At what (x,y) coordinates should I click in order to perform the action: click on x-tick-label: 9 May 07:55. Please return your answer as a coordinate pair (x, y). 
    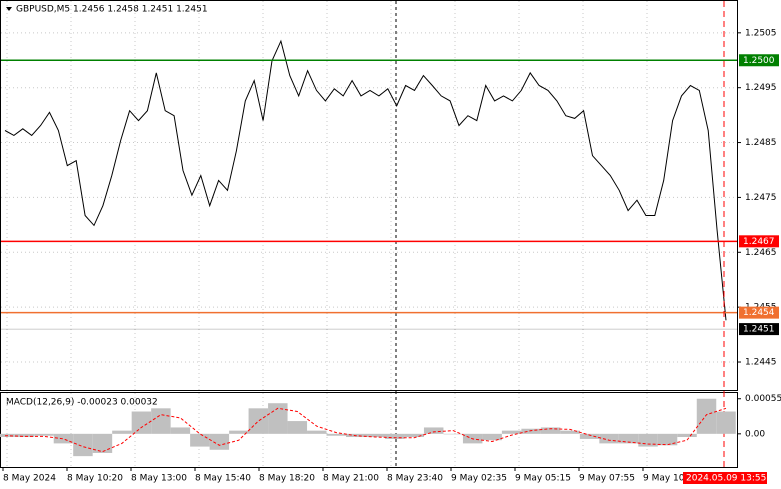
    Looking at the image, I should click on (607, 479).